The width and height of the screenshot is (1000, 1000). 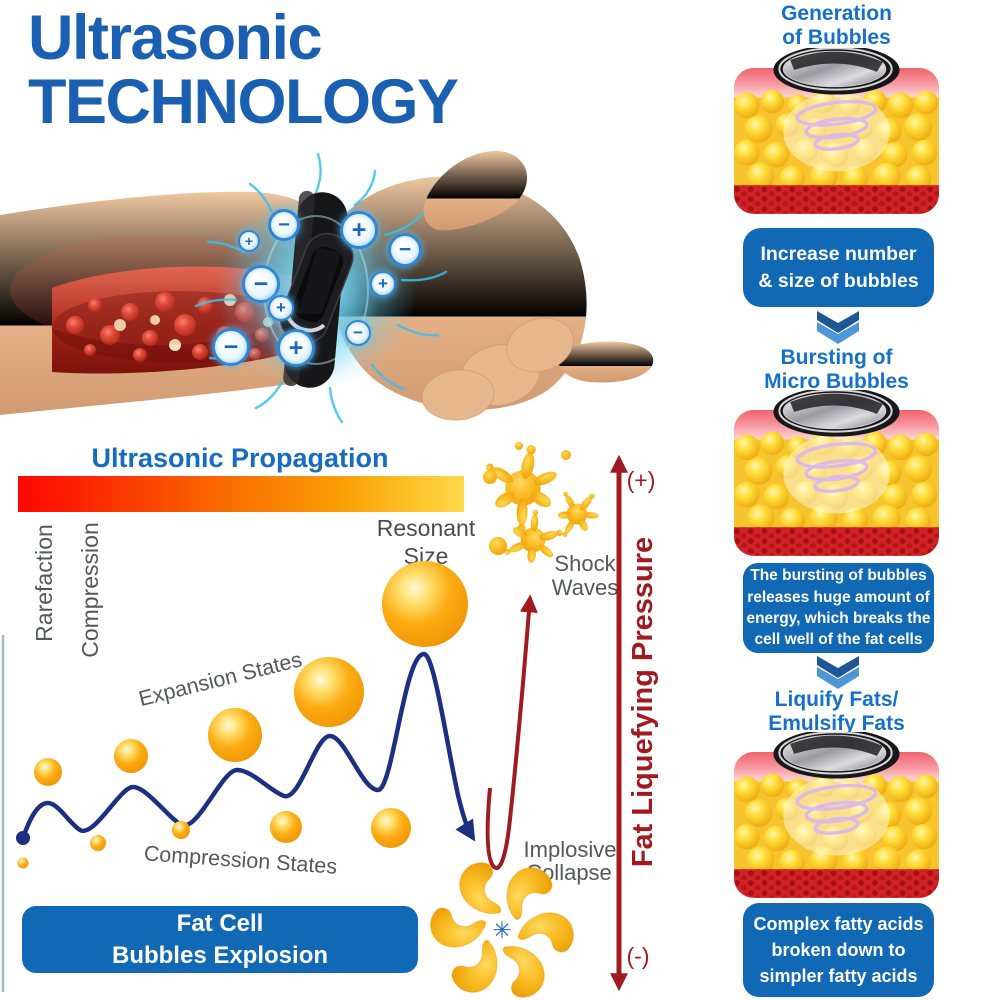 What do you see at coordinates (220, 924) in the screenshot?
I see `footer-box-line1: Fat Cell` at bounding box center [220, 924].